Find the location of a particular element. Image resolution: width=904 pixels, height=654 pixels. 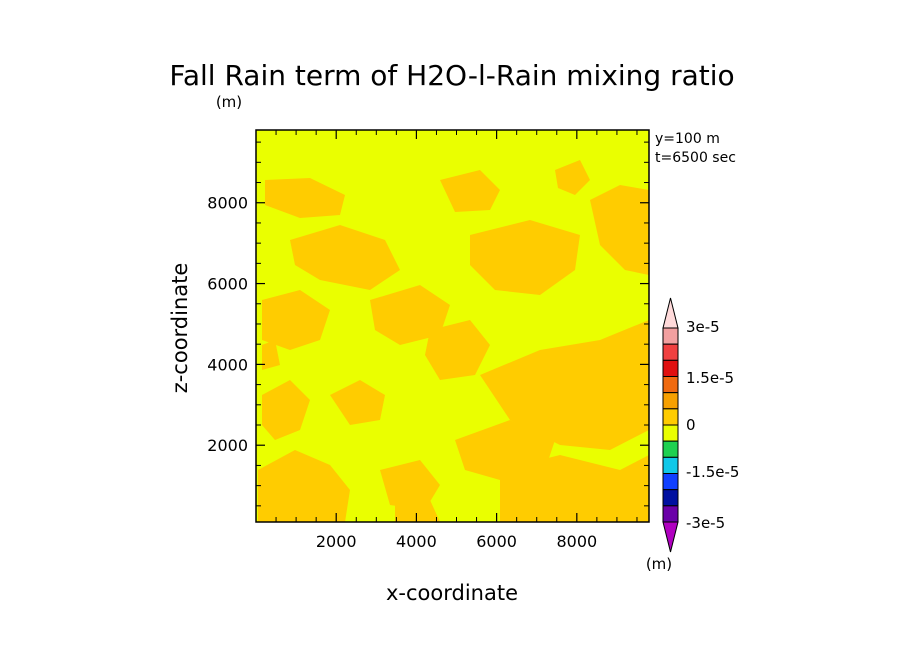

x-axis-label: x-coordinate is located at coordinates (452, 593).